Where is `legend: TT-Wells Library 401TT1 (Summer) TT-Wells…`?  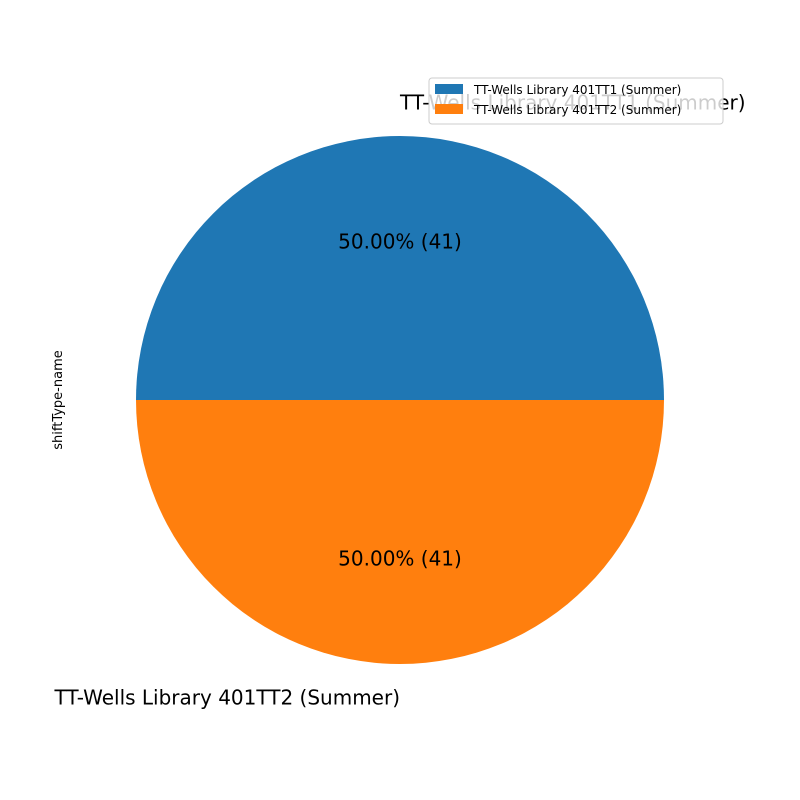
legend: TT-Wells Library 401TT1 (Summer) TT-Wells… is located at coordinates (576, 101).